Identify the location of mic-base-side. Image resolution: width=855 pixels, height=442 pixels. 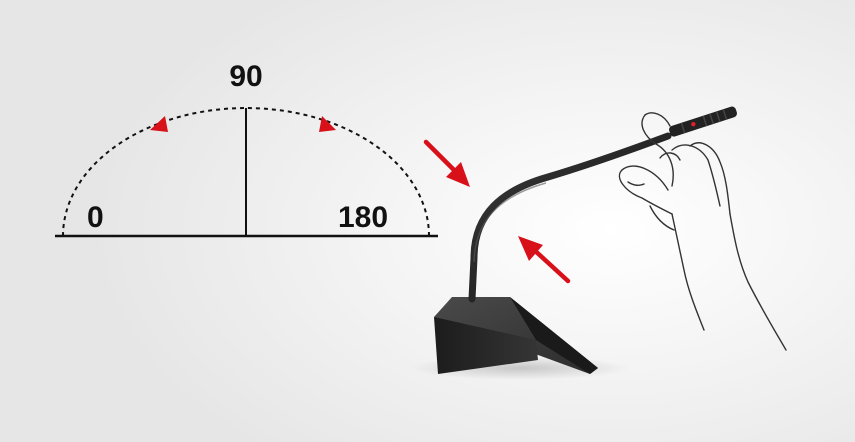
(554, 335).